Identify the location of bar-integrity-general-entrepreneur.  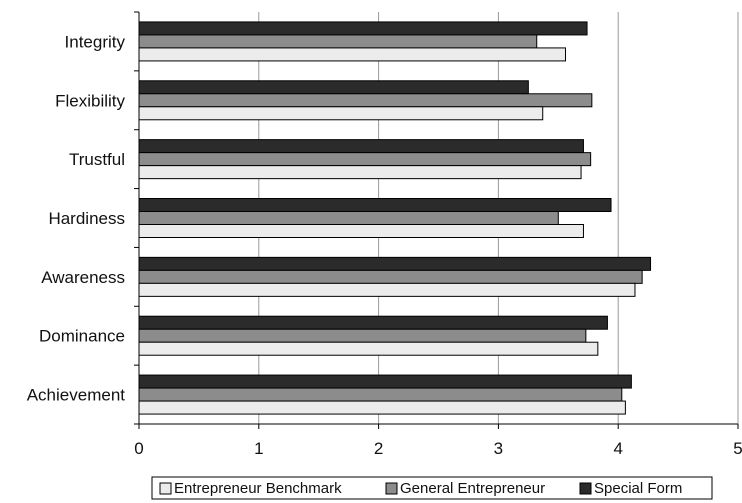
(338, 41).